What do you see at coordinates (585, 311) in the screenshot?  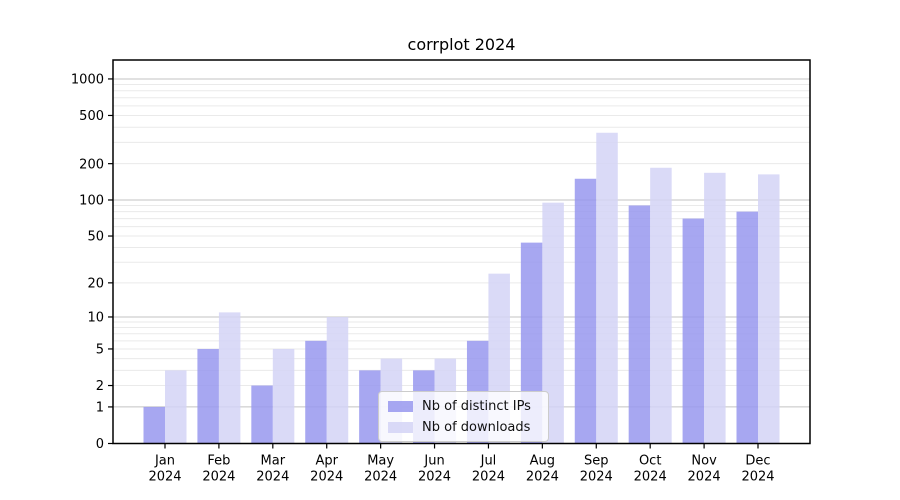 I see `bar-nb-of-distinct-ips-sep` at bounding box center [585, 311].